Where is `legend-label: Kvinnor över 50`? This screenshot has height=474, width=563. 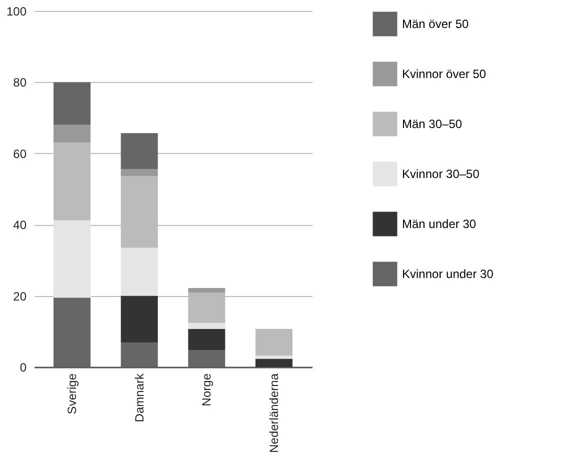
legend-label: Kvinnor över 50 is located at coordinates (444, 74).